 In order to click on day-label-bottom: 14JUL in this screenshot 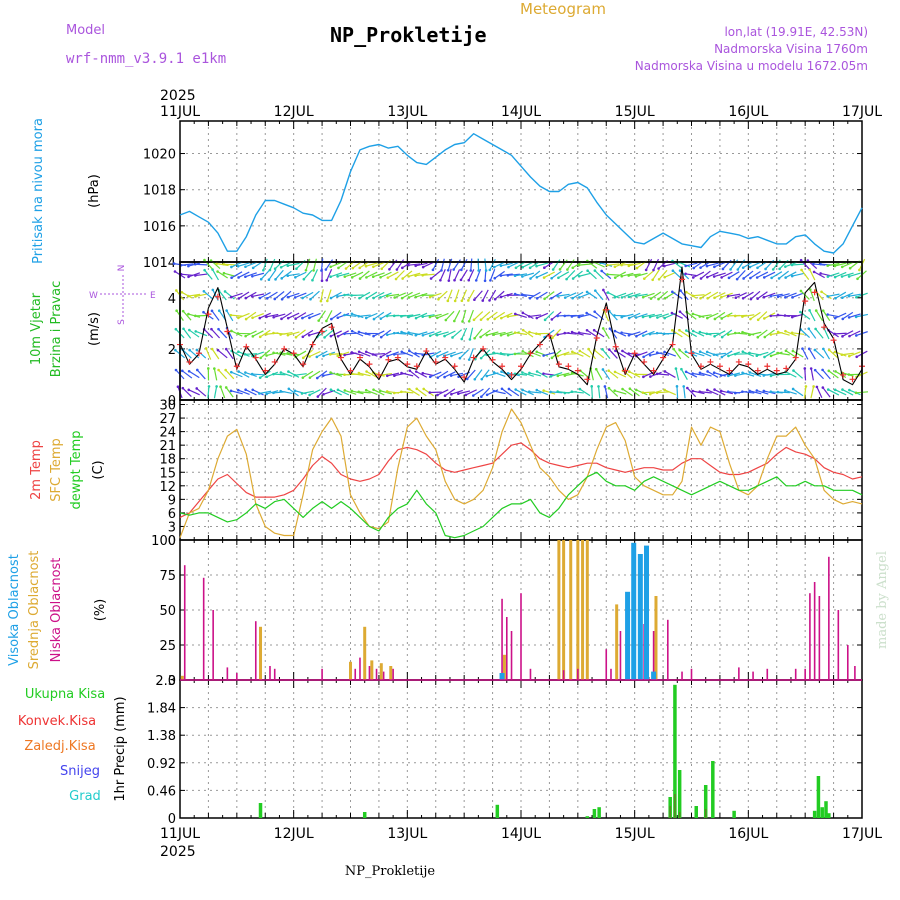, I will do `click(521, 834)`.